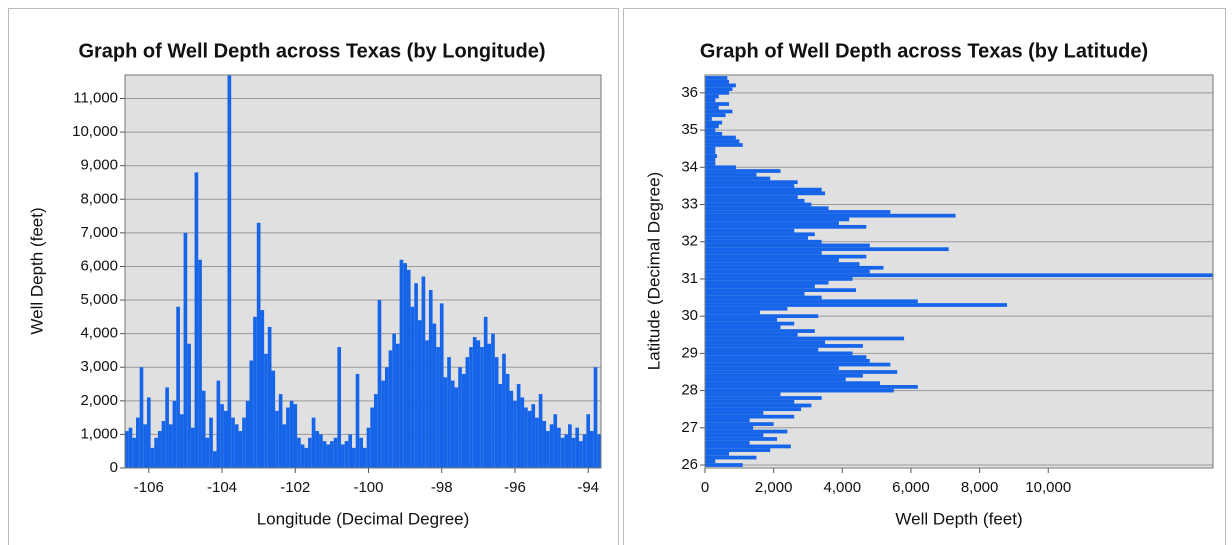 The image size is (1232, 545). Describe the element at coordinates (99, 299) in the screenshot. I see `y-tick-label: 5,000` at that location.